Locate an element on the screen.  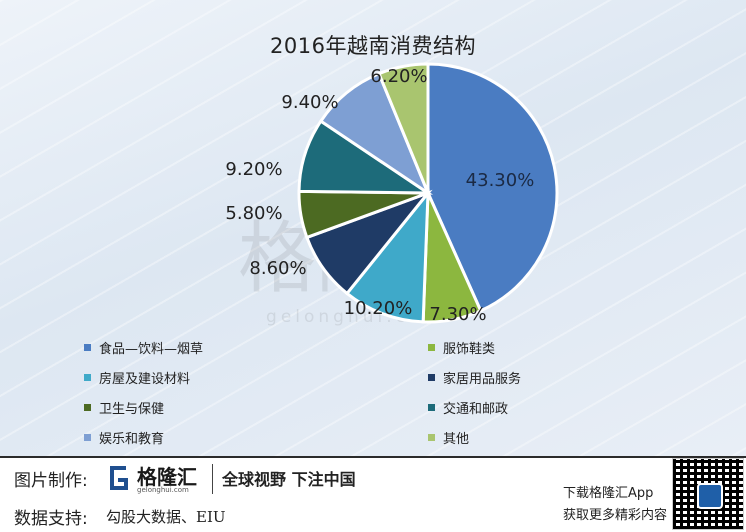
legend-item-8: 其他 is located at coordinates (448, 437).